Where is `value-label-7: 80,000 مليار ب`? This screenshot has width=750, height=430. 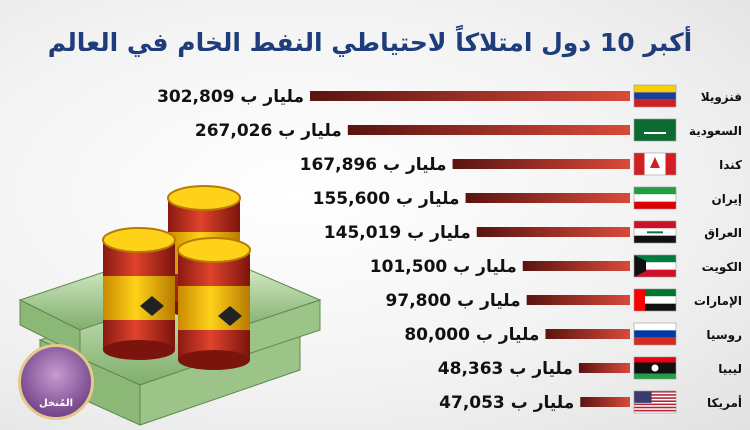 value-label-7: 80,000 مليار ب is located at coordinates (471, 335).